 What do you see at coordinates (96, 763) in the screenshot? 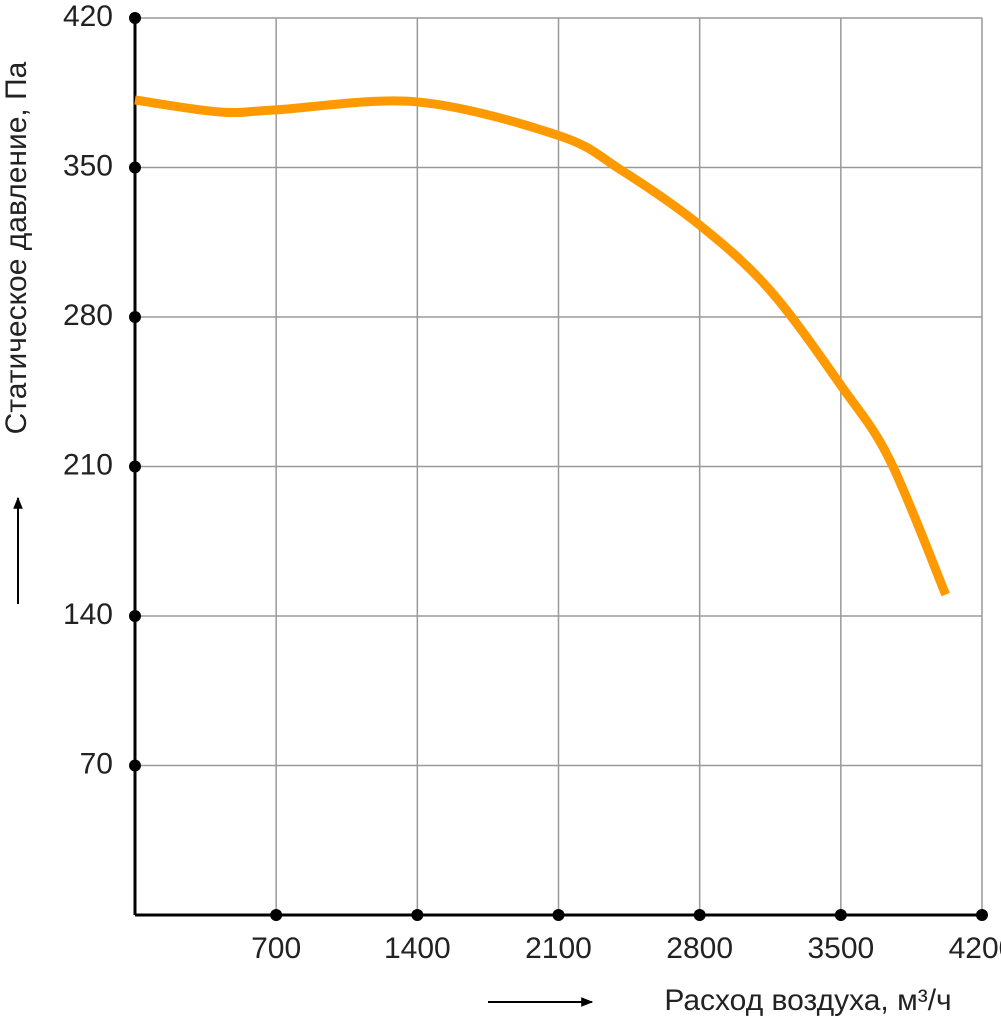
I see `y-tick-label: 70` at bounding box center [96, 763].